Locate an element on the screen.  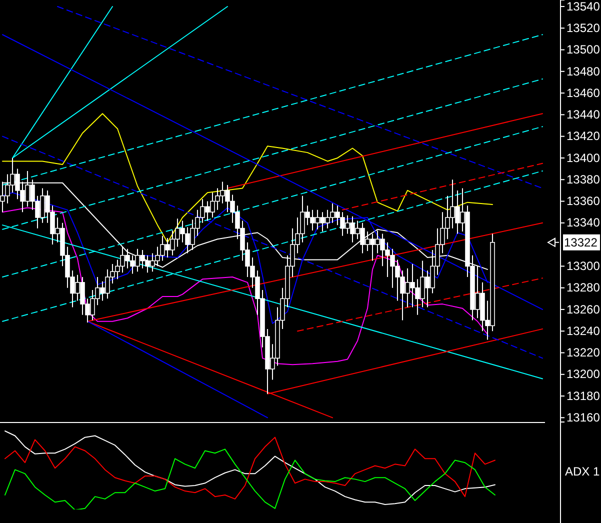
y-tick-label: 13300 is located at coordinates (583, 266).